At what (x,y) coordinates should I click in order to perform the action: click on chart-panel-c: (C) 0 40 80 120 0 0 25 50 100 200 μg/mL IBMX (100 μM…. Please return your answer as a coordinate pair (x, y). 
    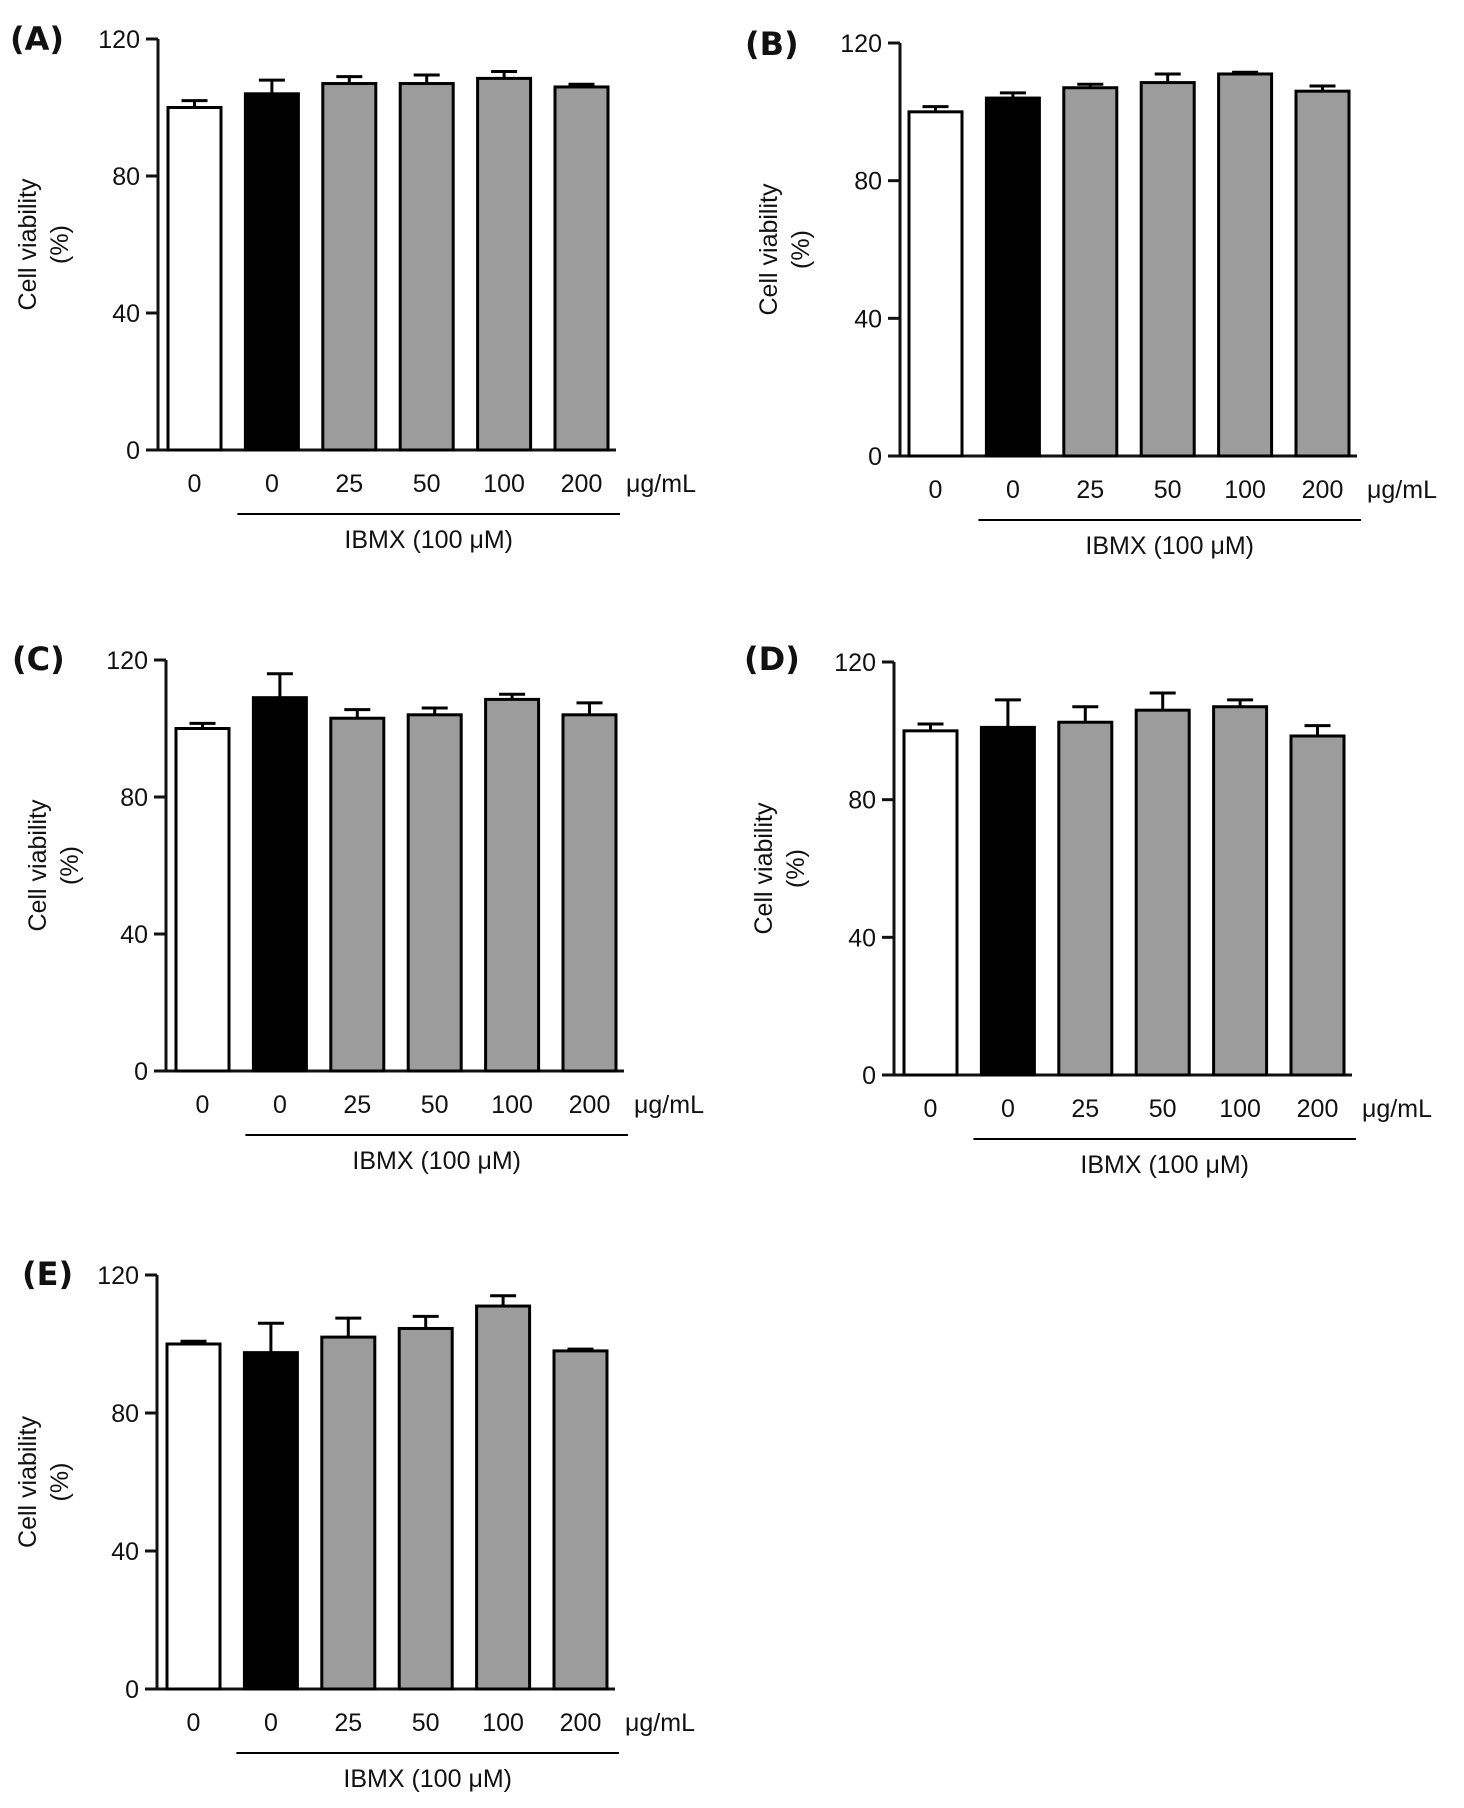
    Looking at the image, I should click on (358, 907).